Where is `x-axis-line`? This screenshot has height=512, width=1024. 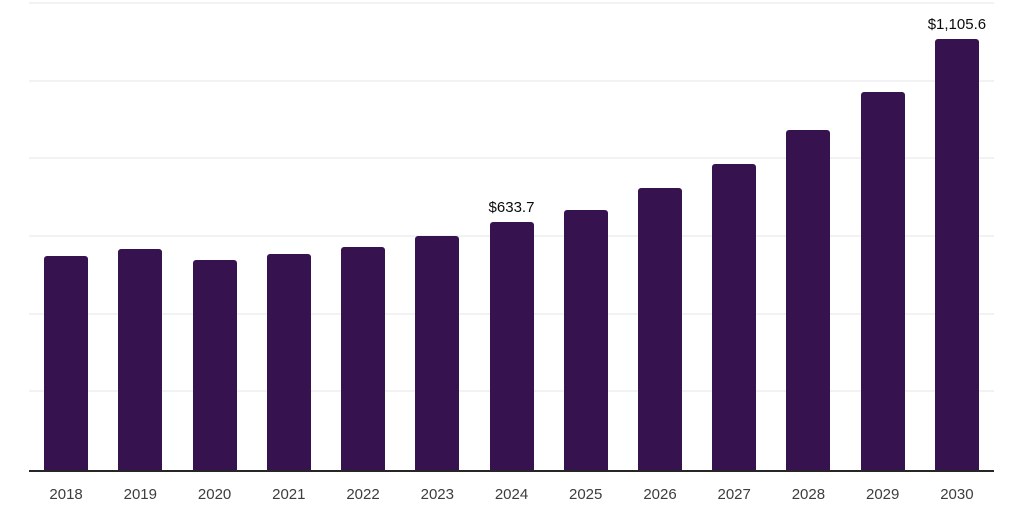 x-axis-line is located at coordinates (511, 471).